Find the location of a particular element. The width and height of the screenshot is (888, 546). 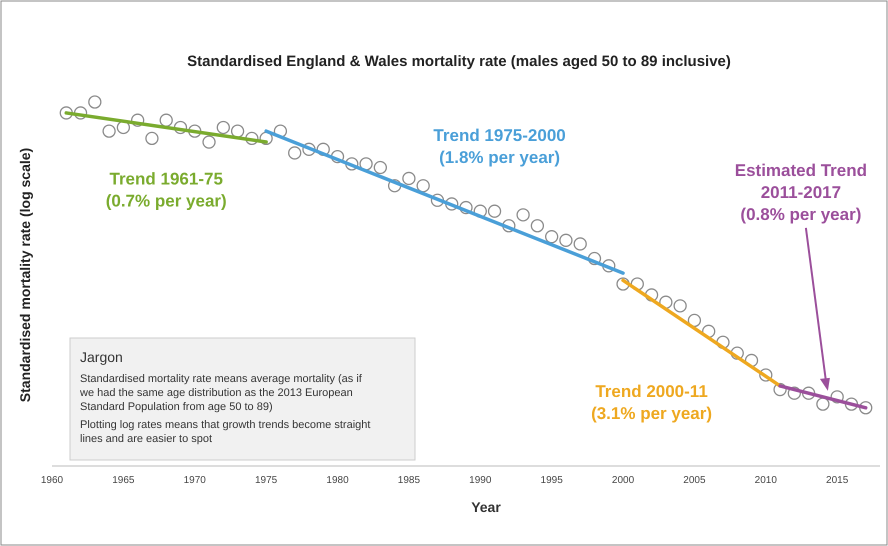

text: Estimated Trend 2011-2017 (0.8% per year) is located at coordinates (801, 192).